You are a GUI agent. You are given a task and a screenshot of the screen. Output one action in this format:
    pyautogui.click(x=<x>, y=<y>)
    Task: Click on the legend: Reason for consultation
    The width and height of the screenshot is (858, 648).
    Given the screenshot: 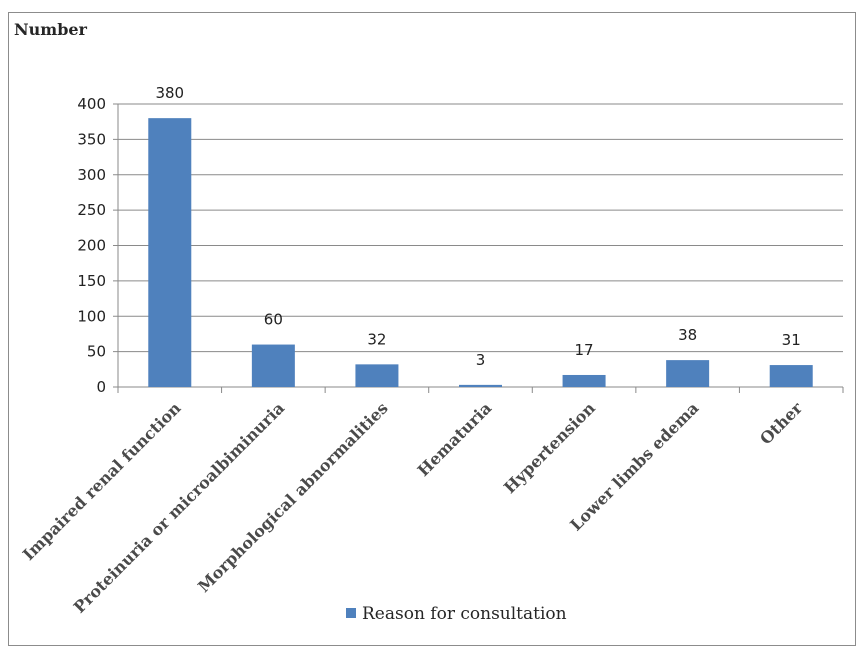 What is the action you would take?
    pyautogui.click(x=456, y=614)
    